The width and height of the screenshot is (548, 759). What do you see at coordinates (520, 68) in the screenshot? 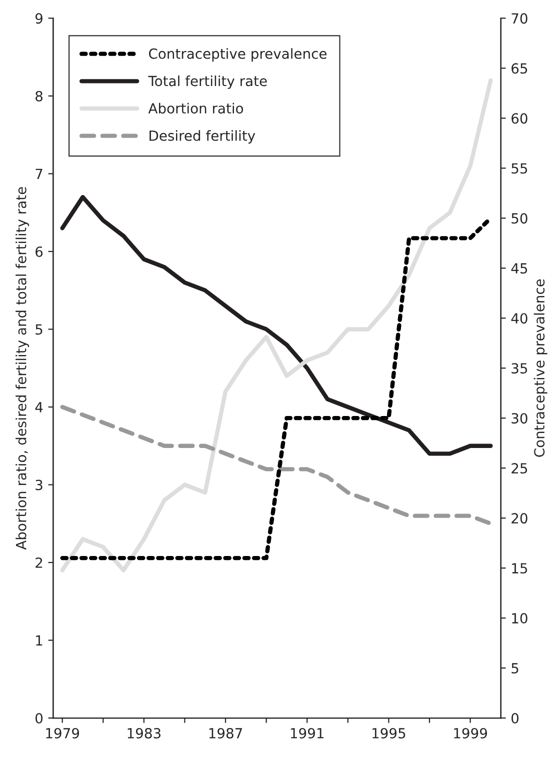
I see `y2-tick-label: 65` at bounding box center [520, 68].